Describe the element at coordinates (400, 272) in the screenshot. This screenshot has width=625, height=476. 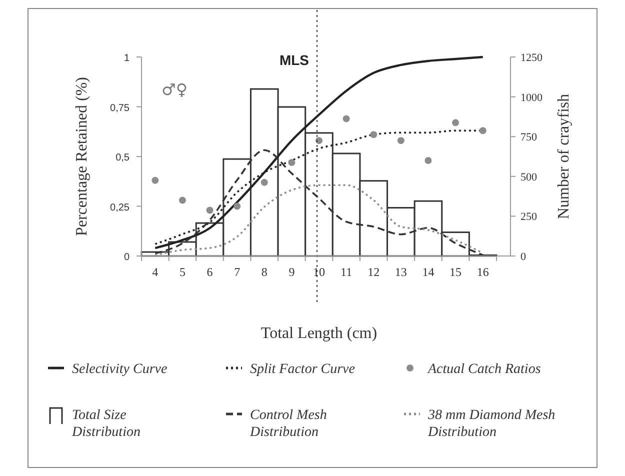
I see `x-tick-label: 13` at that location.